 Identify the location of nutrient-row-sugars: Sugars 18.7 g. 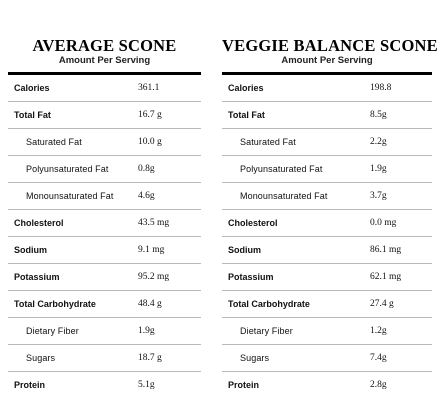
(104, 358).